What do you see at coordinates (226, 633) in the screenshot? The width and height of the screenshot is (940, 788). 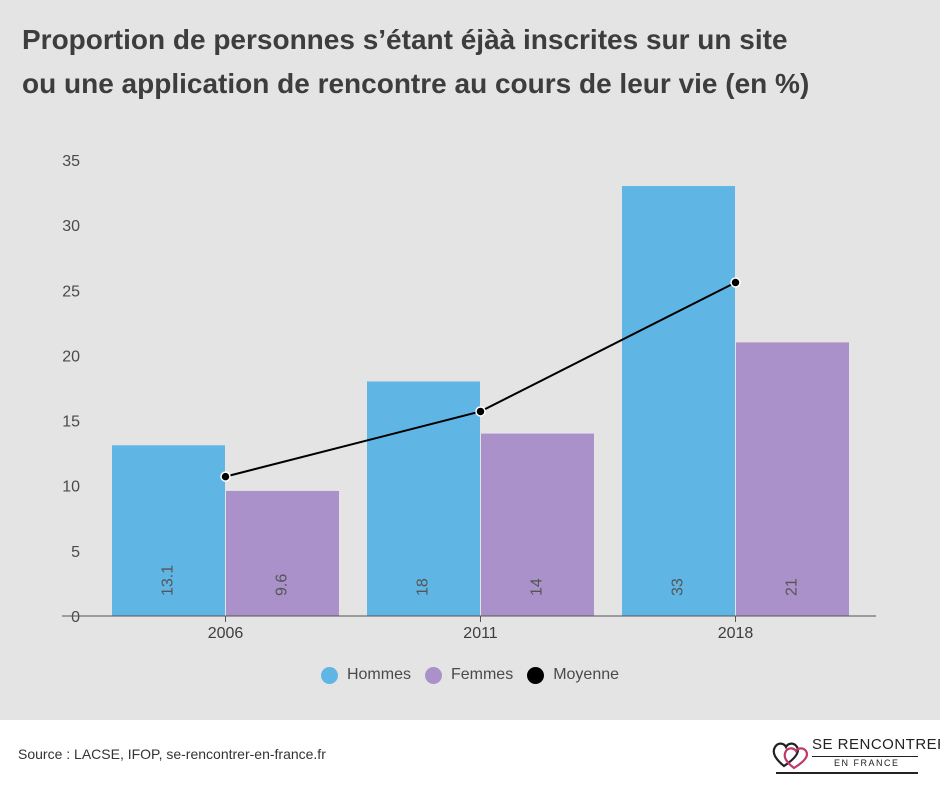 I see `x-tick-label: 2006` at bounding box center [226, 633].